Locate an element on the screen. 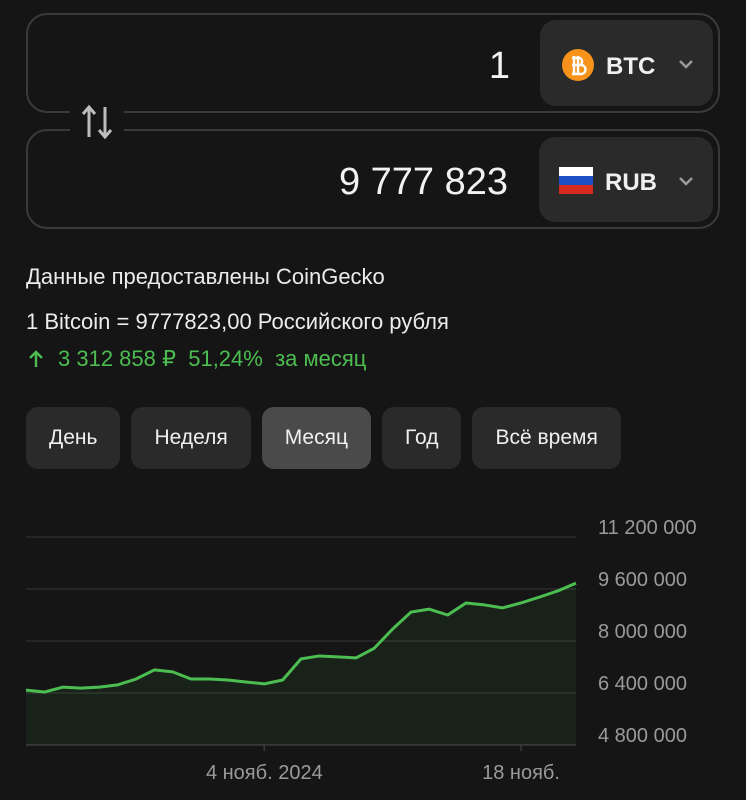 Image resolution: width=746 pixels, height=800 pixels. source: Данные предоставлены CoinGecko is located at coordinates (205, 276).